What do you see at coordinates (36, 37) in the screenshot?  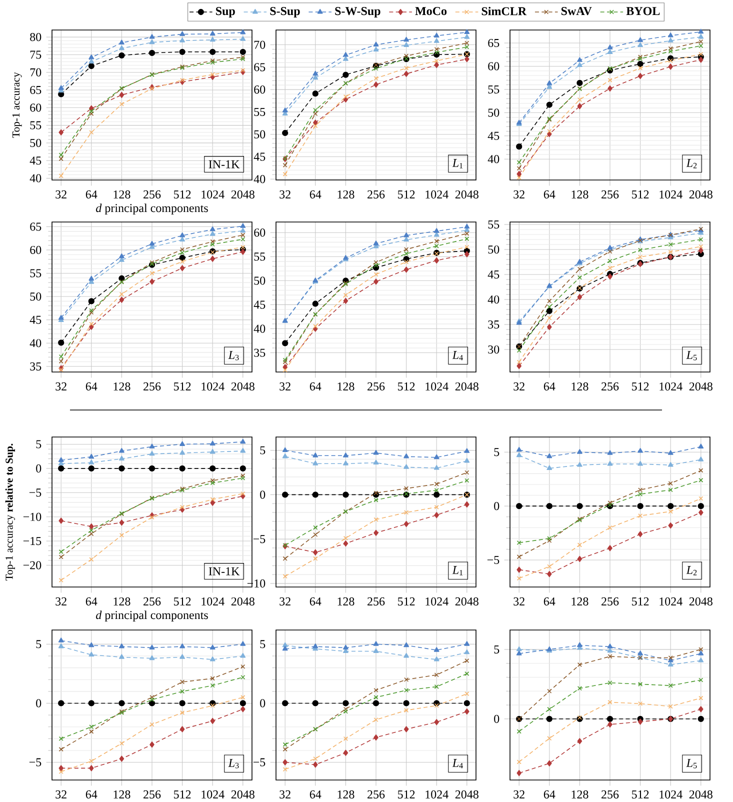 I see `y-tick-label: 80` at bounding box center [36, 37].